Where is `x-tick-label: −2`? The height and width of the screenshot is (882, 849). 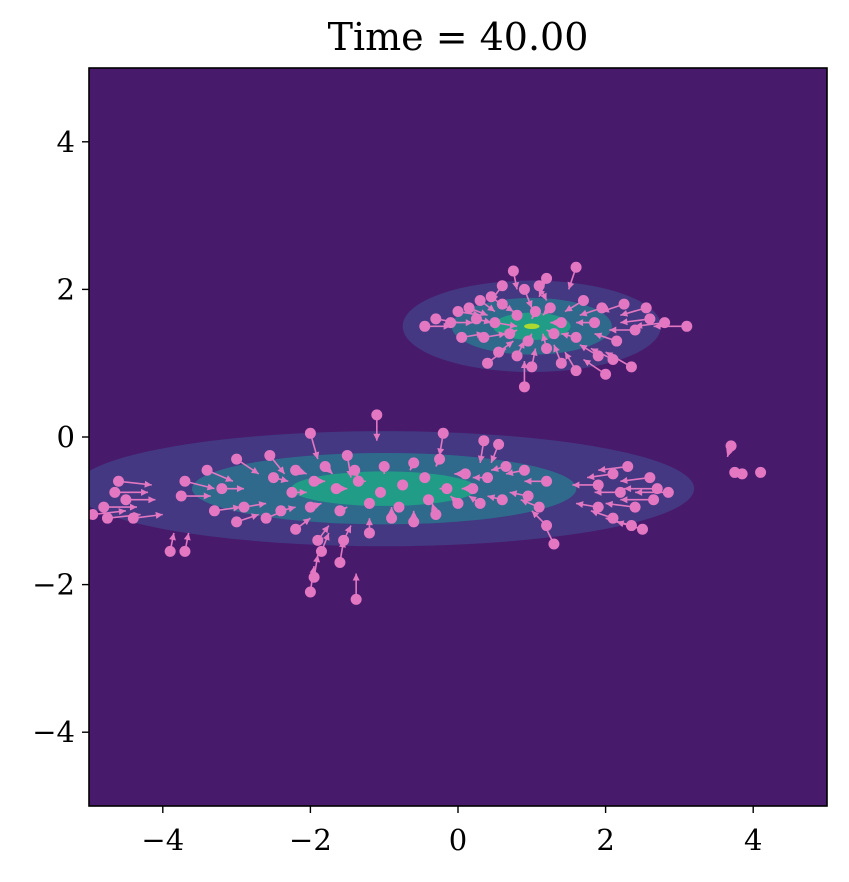 x-tick-label: −2 is located at coordinates (310, 840).